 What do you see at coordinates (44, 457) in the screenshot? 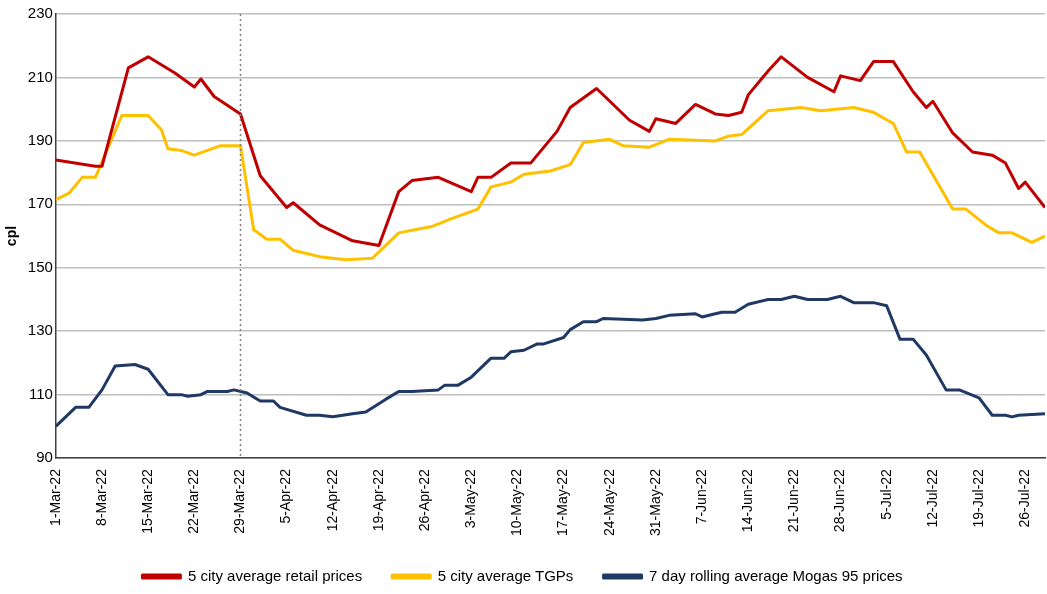
I see `y-tick-label: 90` at bounding box center [44, 457].